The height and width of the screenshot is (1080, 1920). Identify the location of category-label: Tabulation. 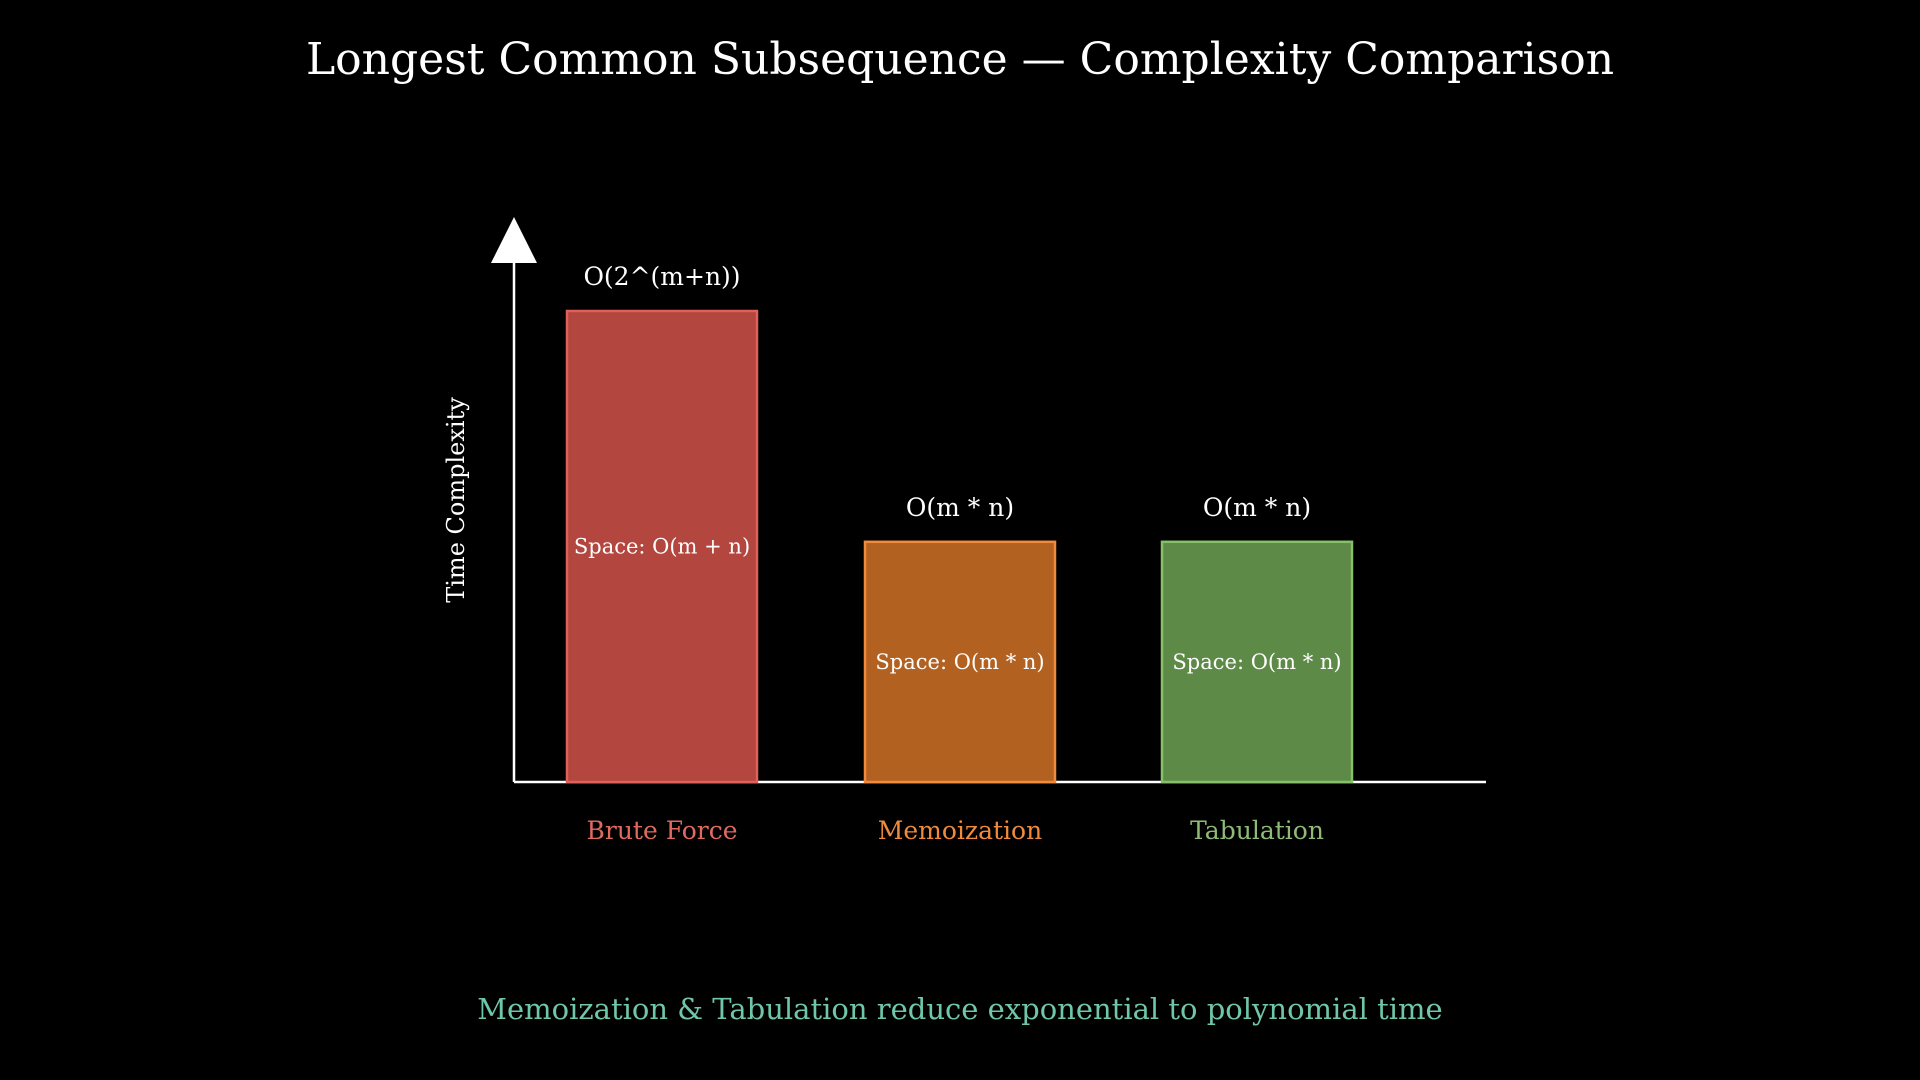
(1257, 830).